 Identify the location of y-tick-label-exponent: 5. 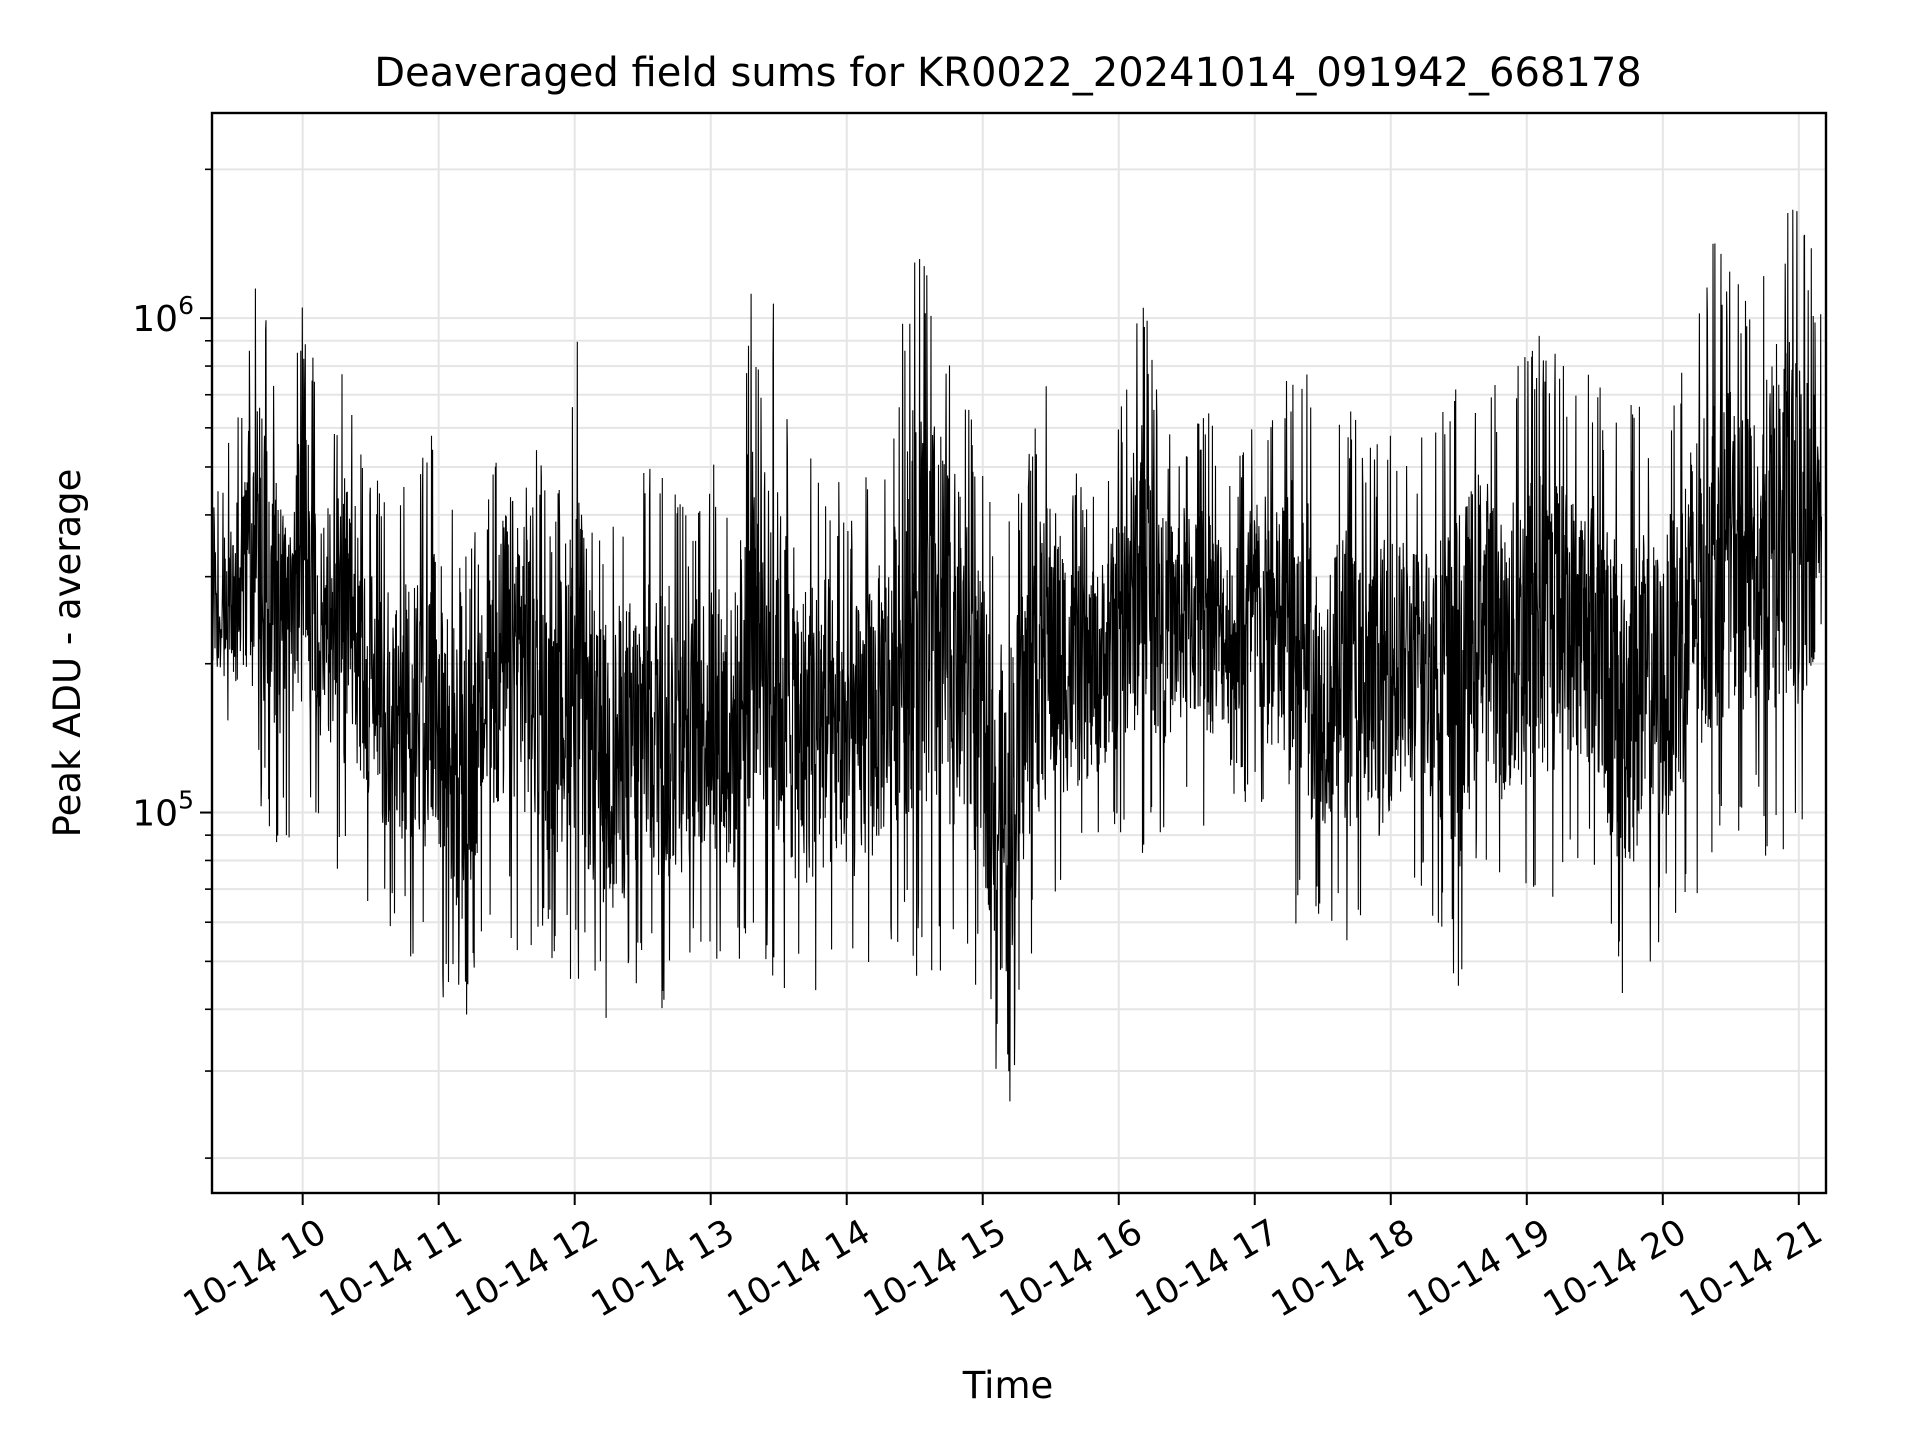
(186, 800).